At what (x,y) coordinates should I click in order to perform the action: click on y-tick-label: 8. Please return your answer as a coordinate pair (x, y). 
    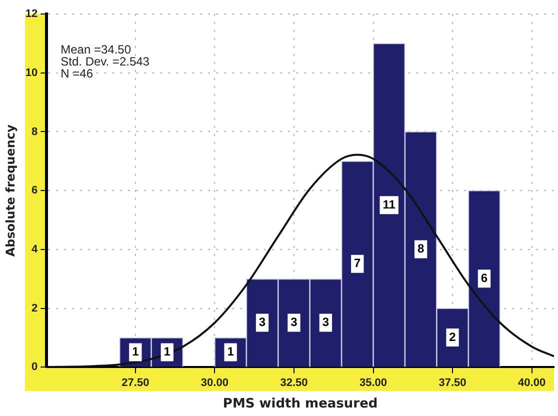
    Looking at the image, I should click on (35, 132).